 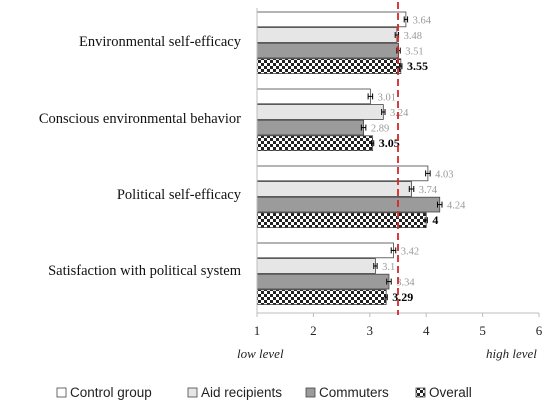 I want to click on category-label: Environmental self-efficacy, so click(x=160, y=42).